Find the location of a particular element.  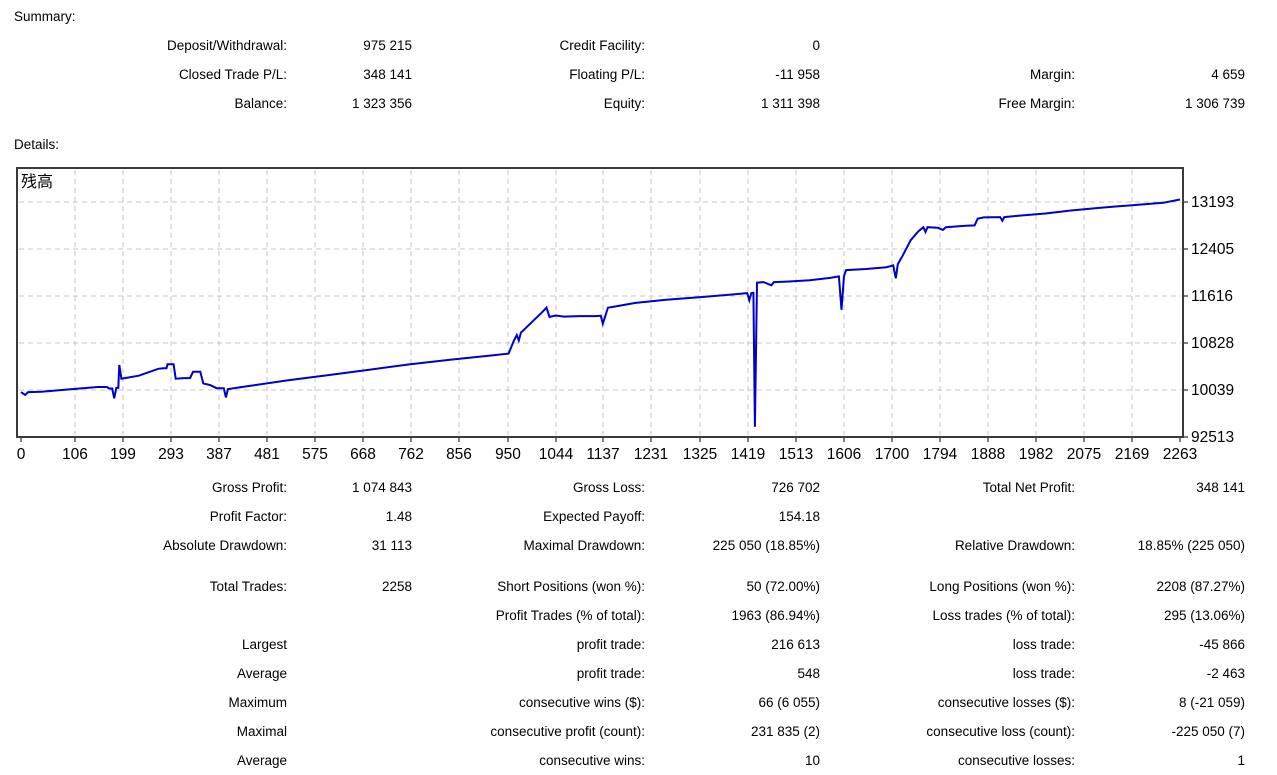

stat-label: consecutive wins ($): is located at coordinates (581, 702).